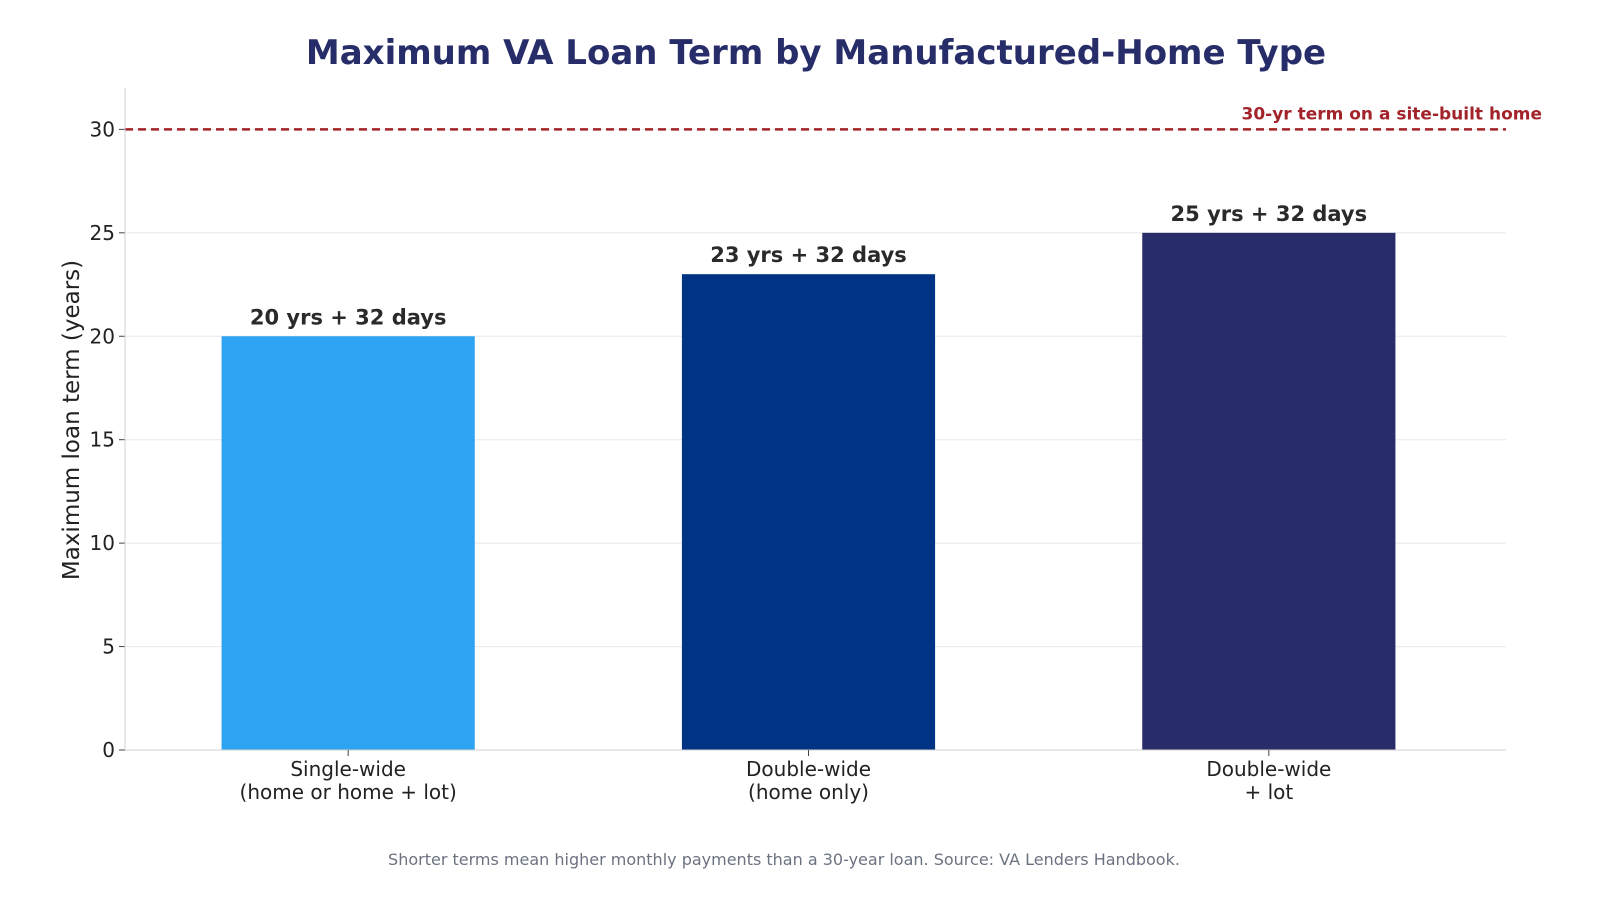  What do you see at coordinates (1268, 792) in the screenshot?
I see `x-tick-label-line: + lot` at bounding box center [1268, 792].